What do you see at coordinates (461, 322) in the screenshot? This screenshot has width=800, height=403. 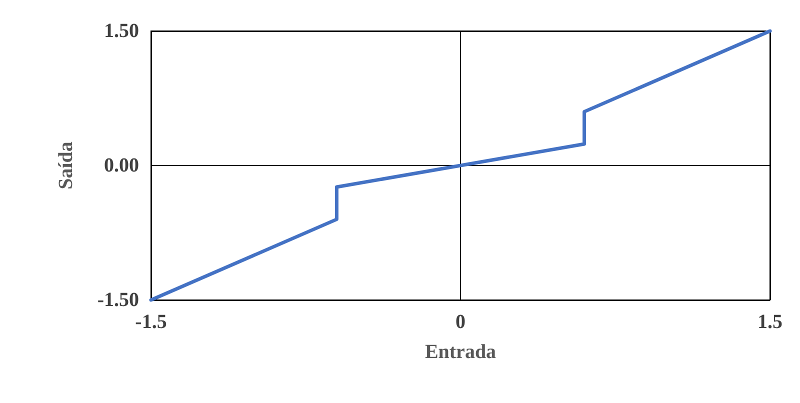 I see `x-tick-label: 0` at bounding box center [461, 322].